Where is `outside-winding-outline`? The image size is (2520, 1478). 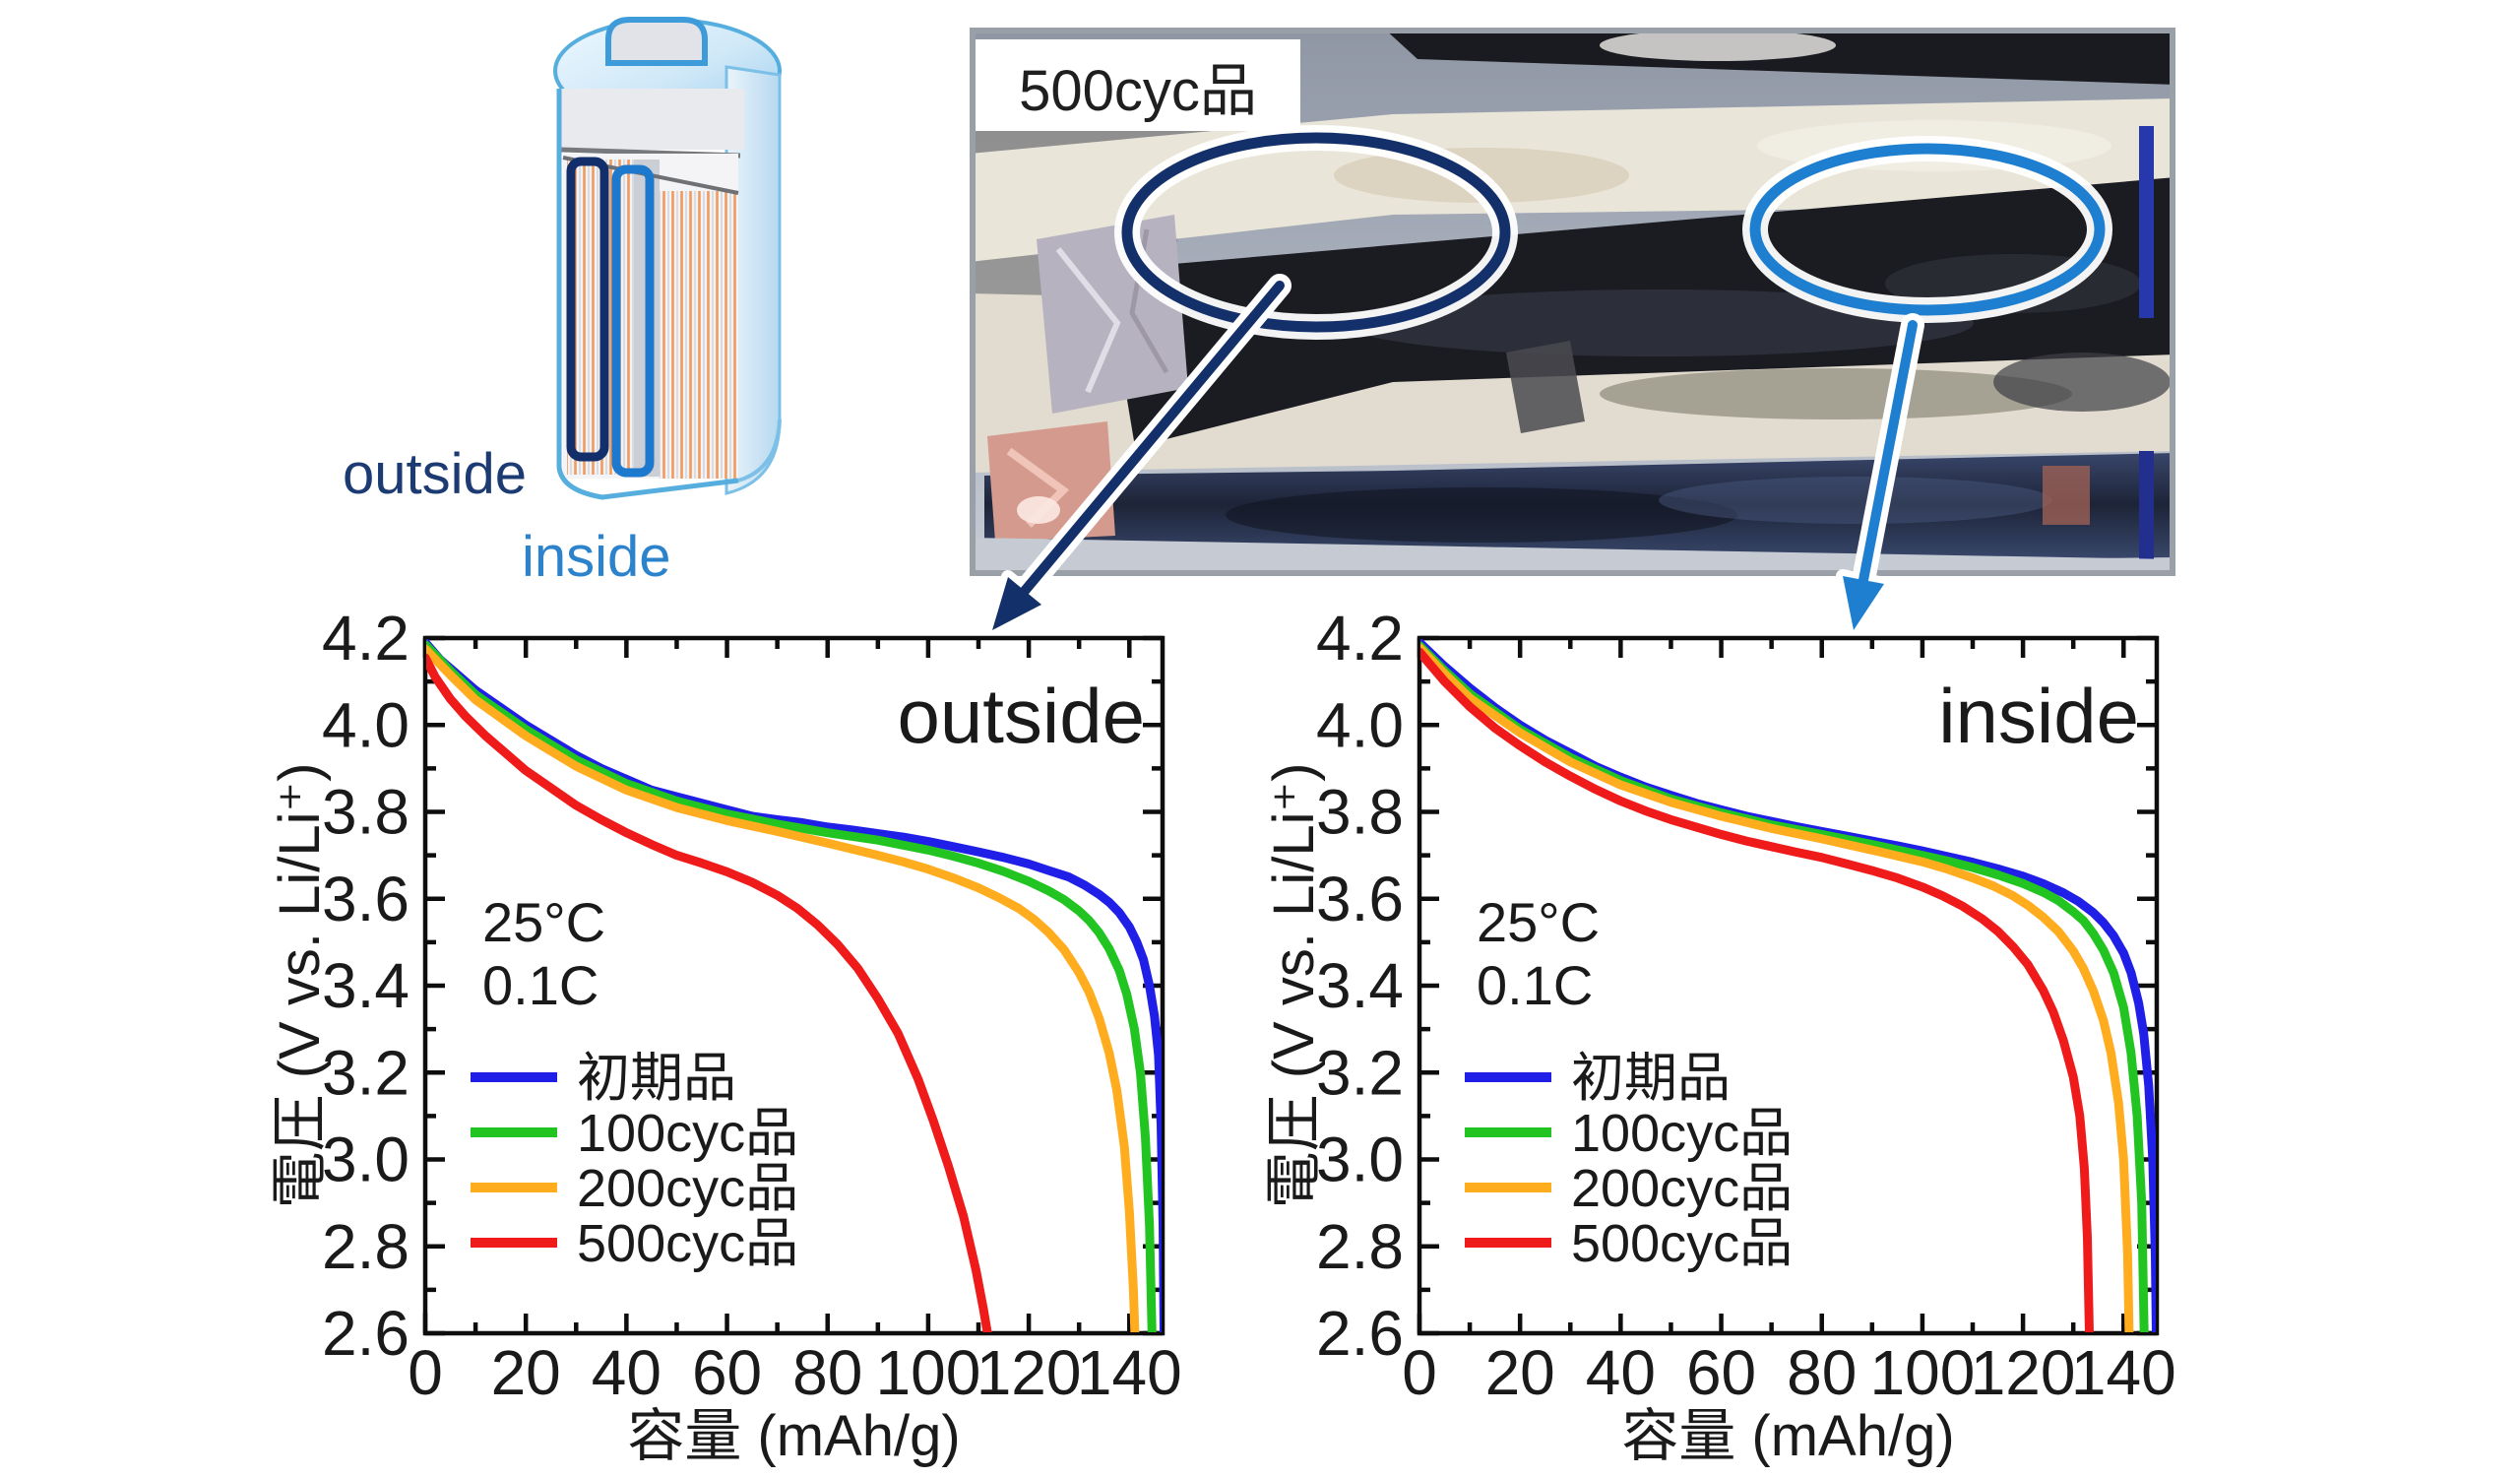
outside-winding-outline is located at coordinates (587, 309).